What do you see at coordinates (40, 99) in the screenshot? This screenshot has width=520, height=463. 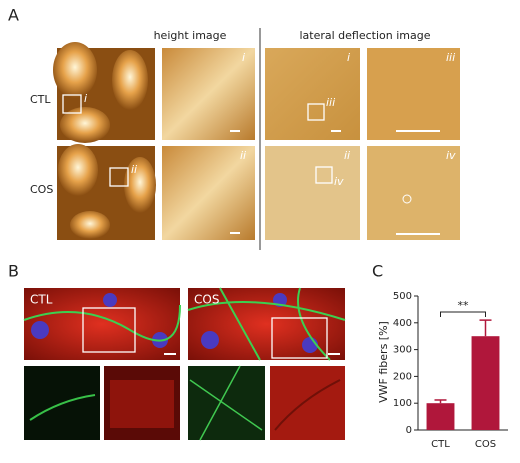 I see `row-label: CTL` at bounding box center [40, 99].